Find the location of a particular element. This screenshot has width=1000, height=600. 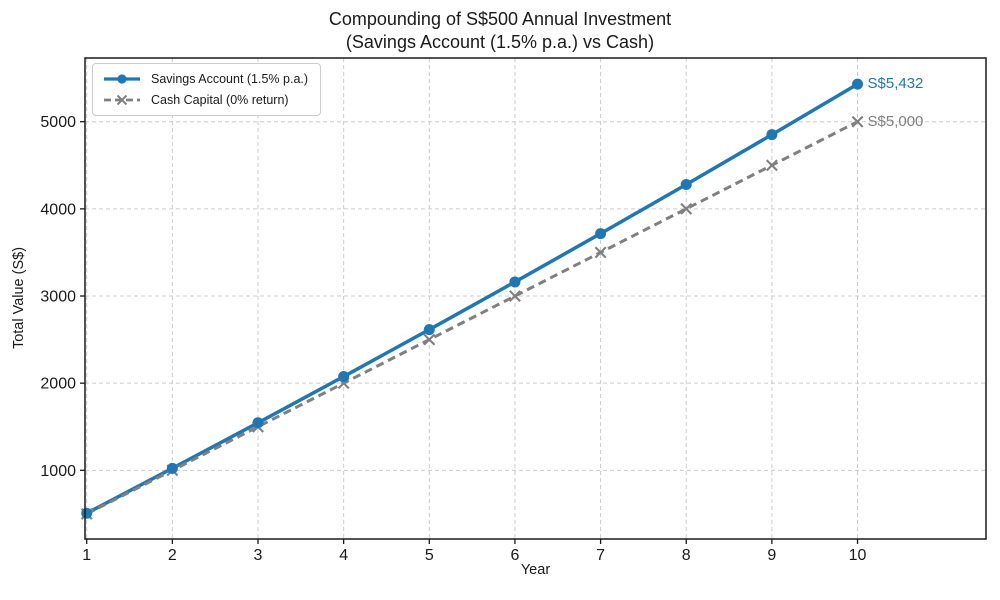

legend-swatch-dashed-x-icon is located at coordinates (122, 100).